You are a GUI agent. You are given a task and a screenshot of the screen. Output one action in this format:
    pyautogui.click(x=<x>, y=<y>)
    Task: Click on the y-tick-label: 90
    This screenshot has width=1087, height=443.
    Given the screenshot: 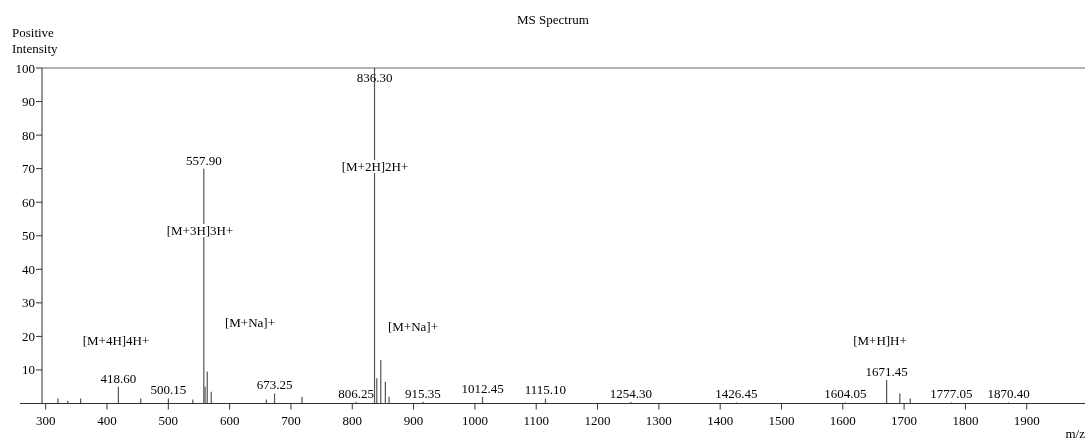 What is the action you would take?
    pyautogui.click(x=28, y=102)
    